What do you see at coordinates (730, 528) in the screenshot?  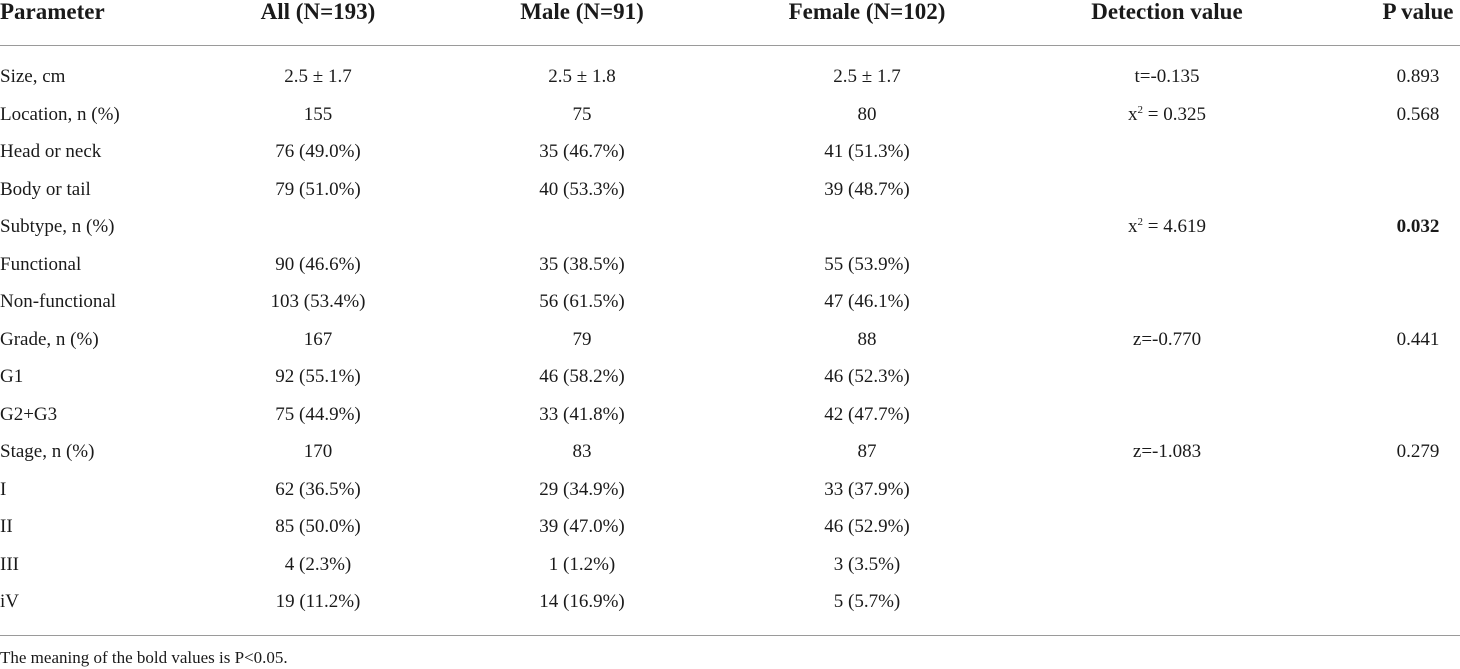 I see `table-row: II 85 (50.0%) 39 (47.0%) 46 (52.9%)` at bounding box center [730, 528].